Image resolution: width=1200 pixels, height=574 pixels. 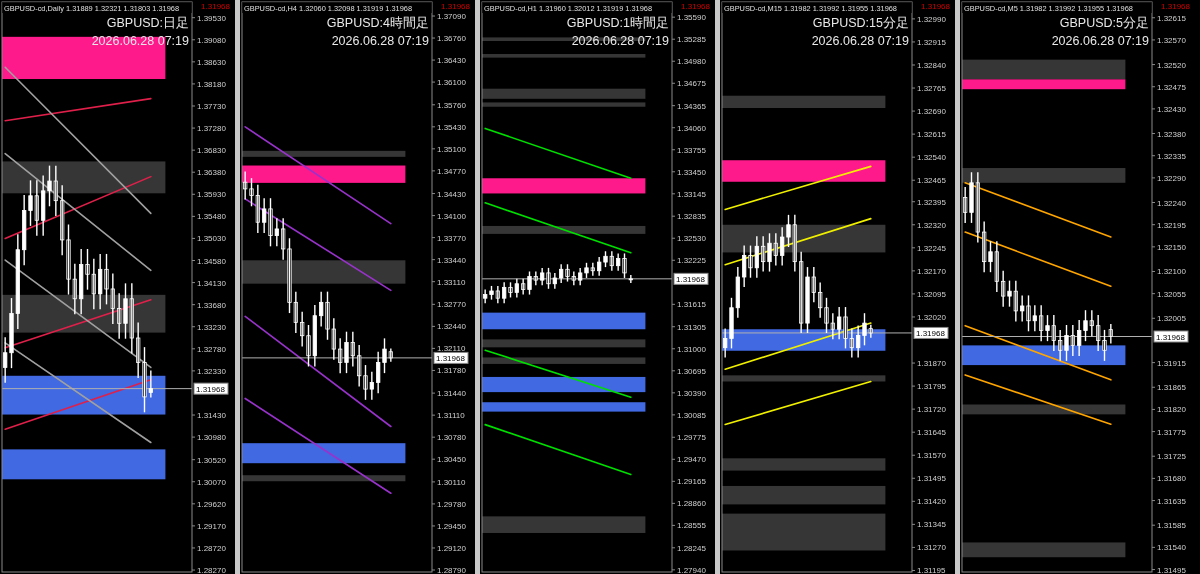 I want to click on y-tick-label: 1.32320, so click(x=932, y=225).